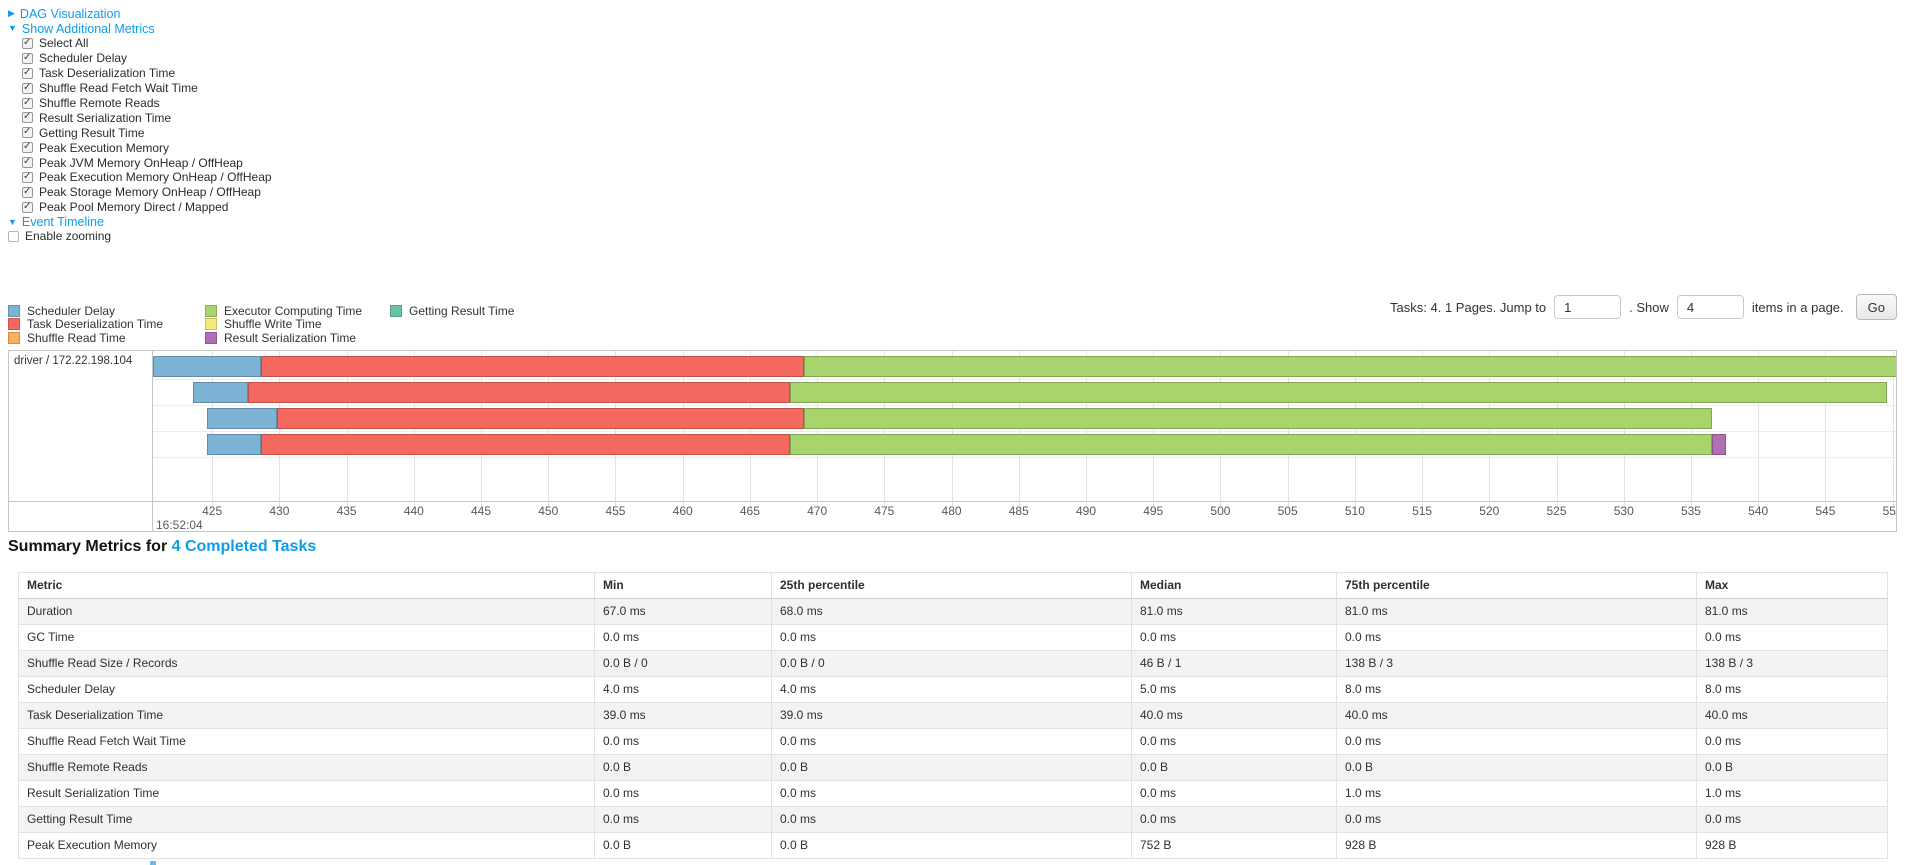 This screenshot has width=1907, height=865. What do you see at coordinates (1710, 307) in the screenshot?
I see `items-per-page-input` at bounding box center [1710, 307].